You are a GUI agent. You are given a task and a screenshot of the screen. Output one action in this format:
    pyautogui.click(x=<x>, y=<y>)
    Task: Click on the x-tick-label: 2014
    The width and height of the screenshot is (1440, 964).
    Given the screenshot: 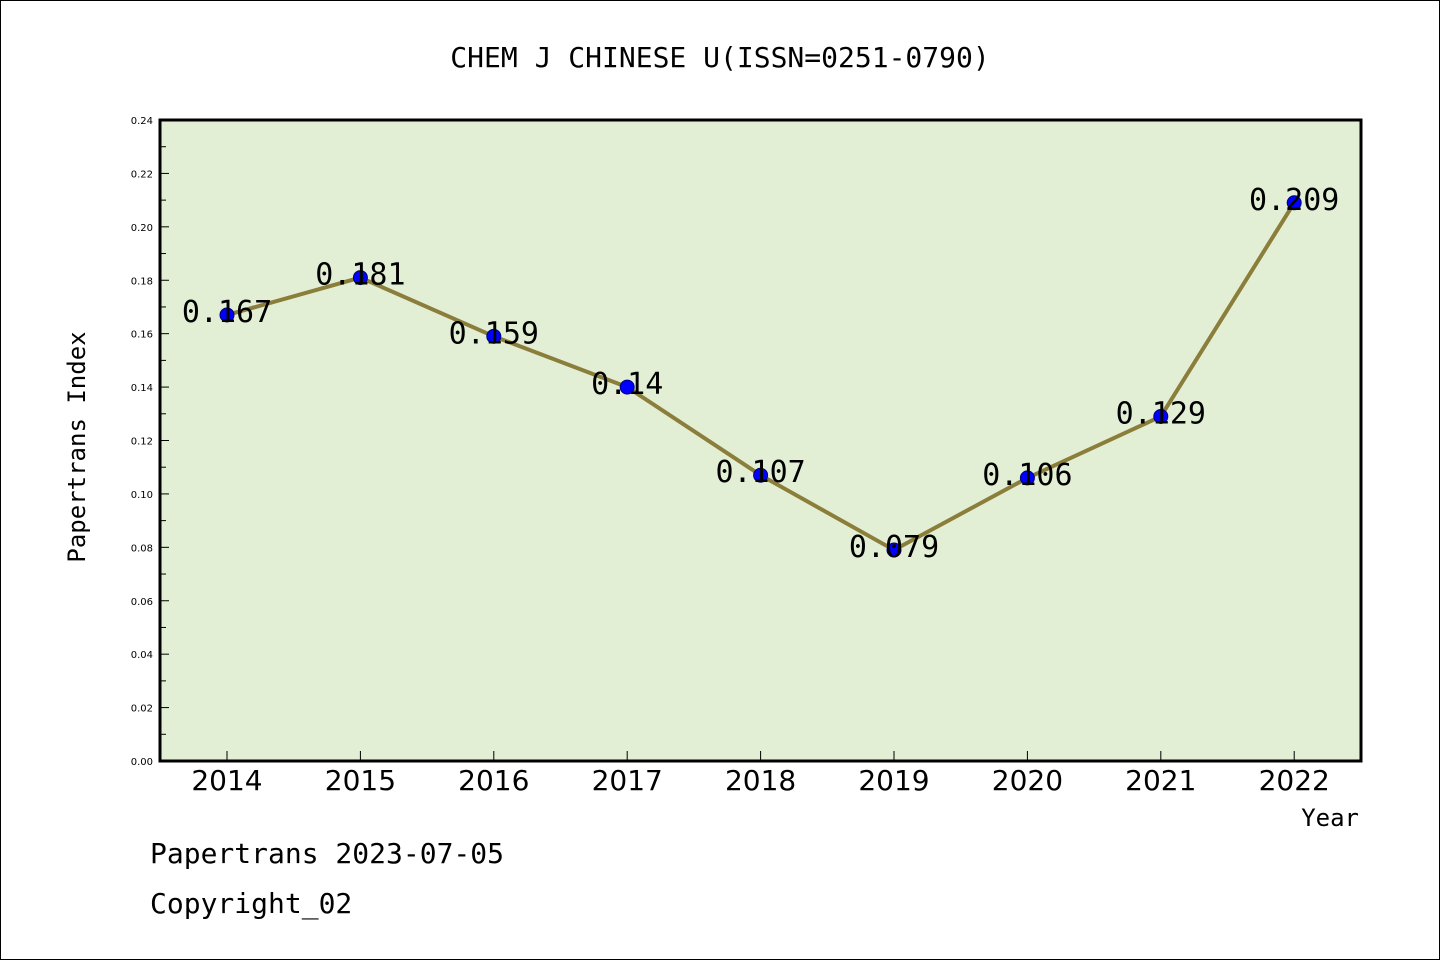 What is the action you would take?
    pyautogui.click(x=226, y=780)
    